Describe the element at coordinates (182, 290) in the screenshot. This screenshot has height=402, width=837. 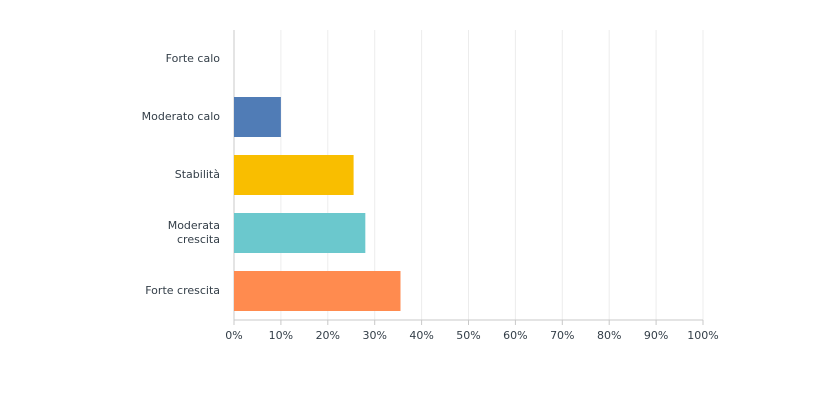
I see `y-tick-label: Forte crescita` at that location.